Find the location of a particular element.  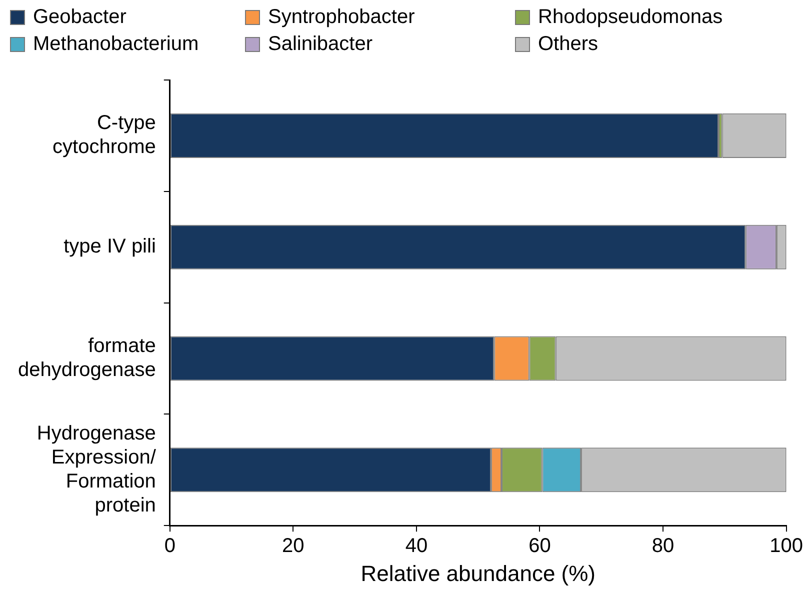

x-axis-title: Relative abundance (%) is located at coordinates (478, 573).